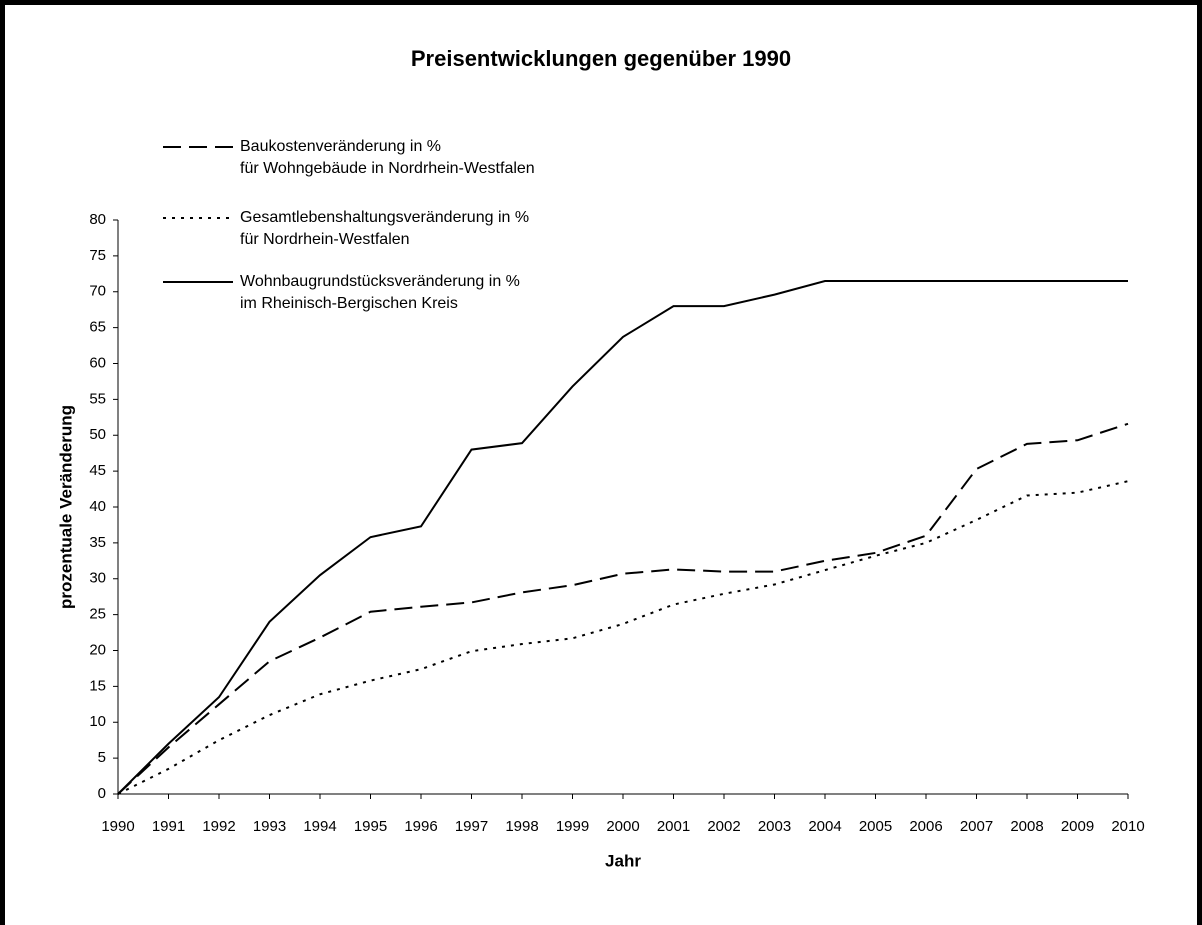 The image size is (1202, 925). Describe the element at coordinates (622, 826) in the screenshot. I see `x-tick-label: 2000` at that location.